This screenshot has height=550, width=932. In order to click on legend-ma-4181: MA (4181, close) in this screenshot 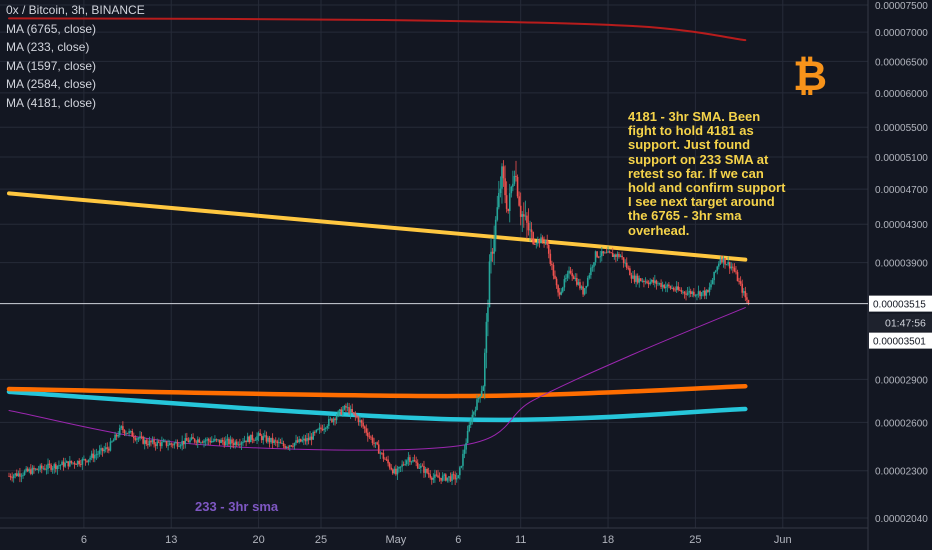, I will do `click(51, 102)`.